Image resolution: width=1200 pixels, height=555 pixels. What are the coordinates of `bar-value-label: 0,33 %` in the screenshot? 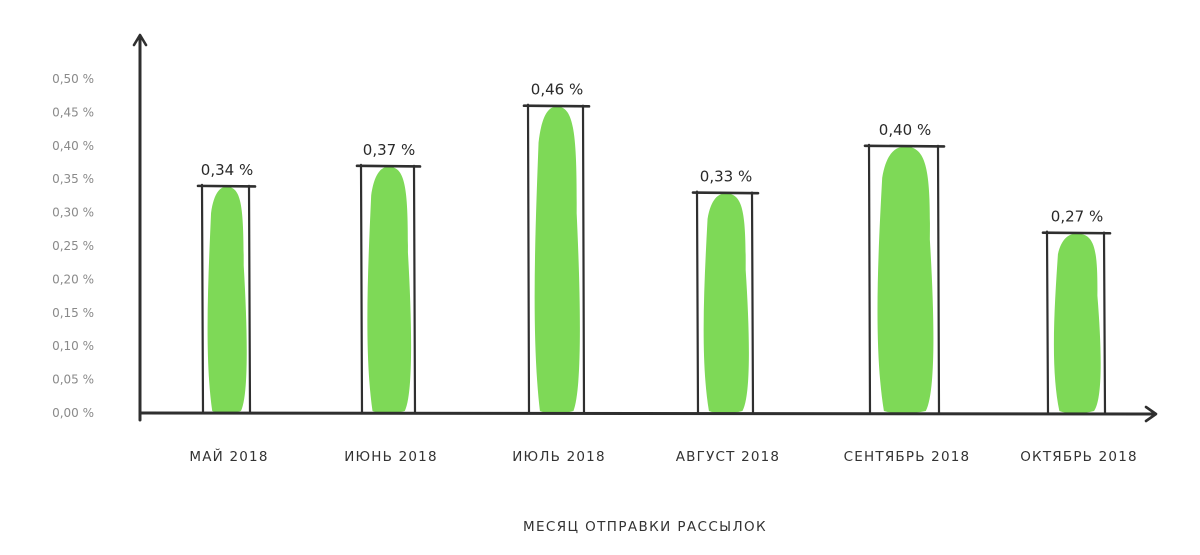 It's located at (726, 177).